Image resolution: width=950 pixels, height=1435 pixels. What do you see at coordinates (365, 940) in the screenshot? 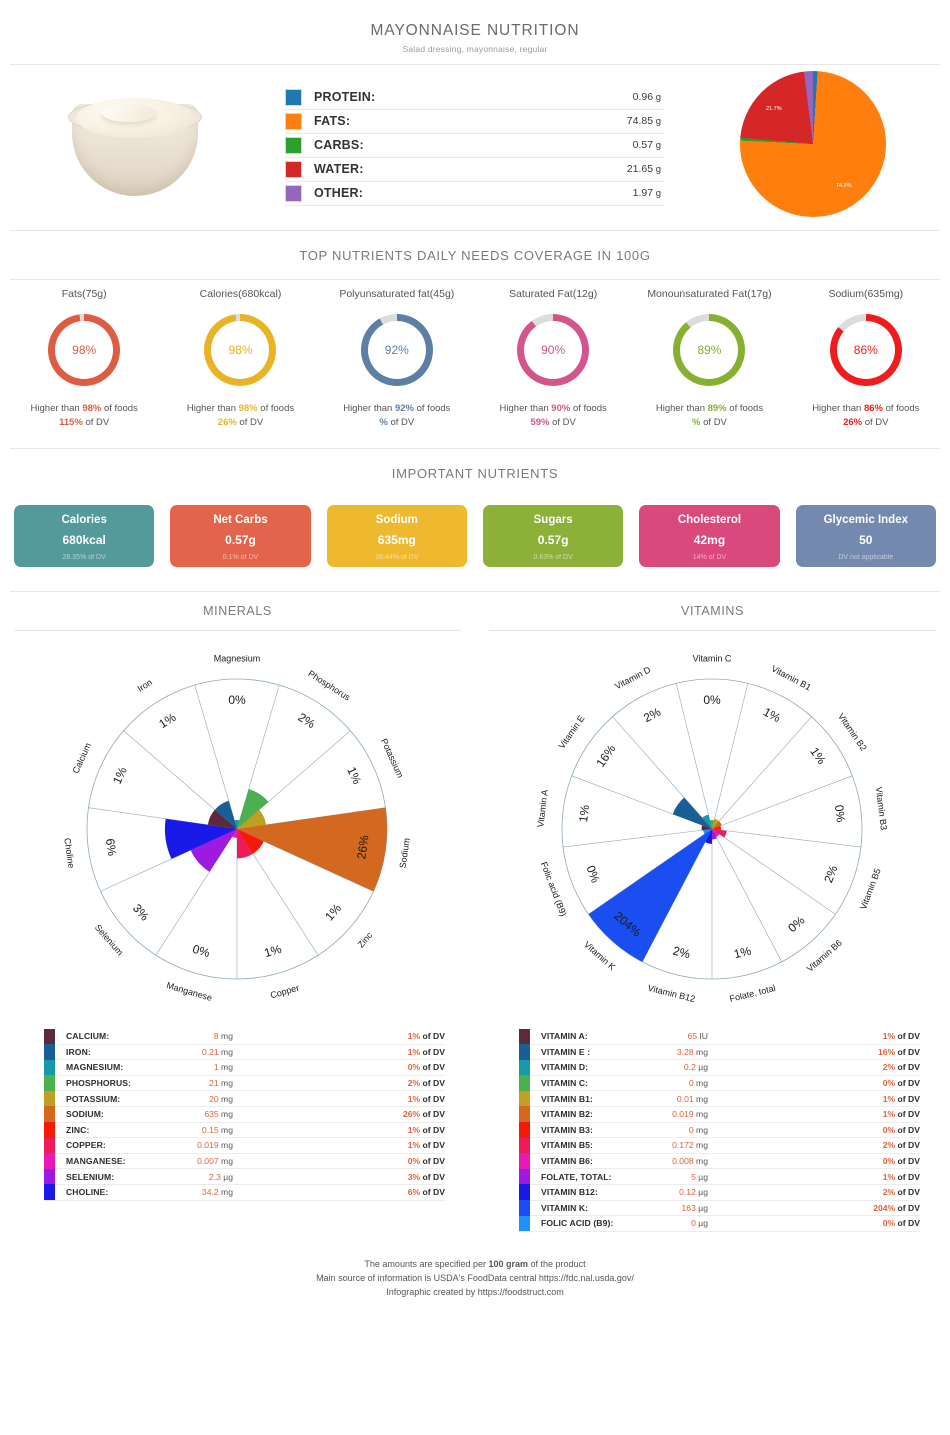
I see `rose-axis-label: Zinc` at bounding box center [365, 940].